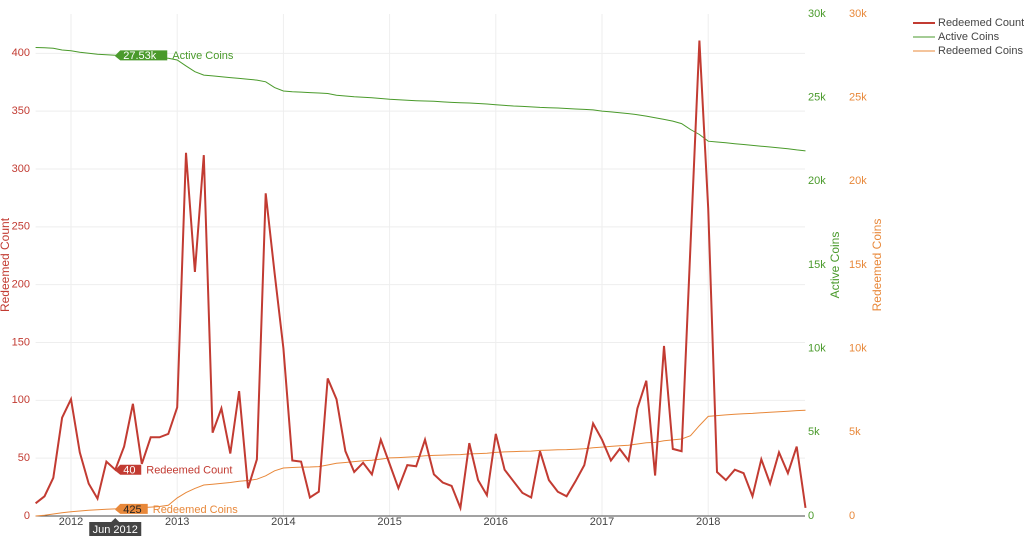  Describe the element at coordinates (21, 111) in the screenshot. I see `y-tick-label: 350` at that location.